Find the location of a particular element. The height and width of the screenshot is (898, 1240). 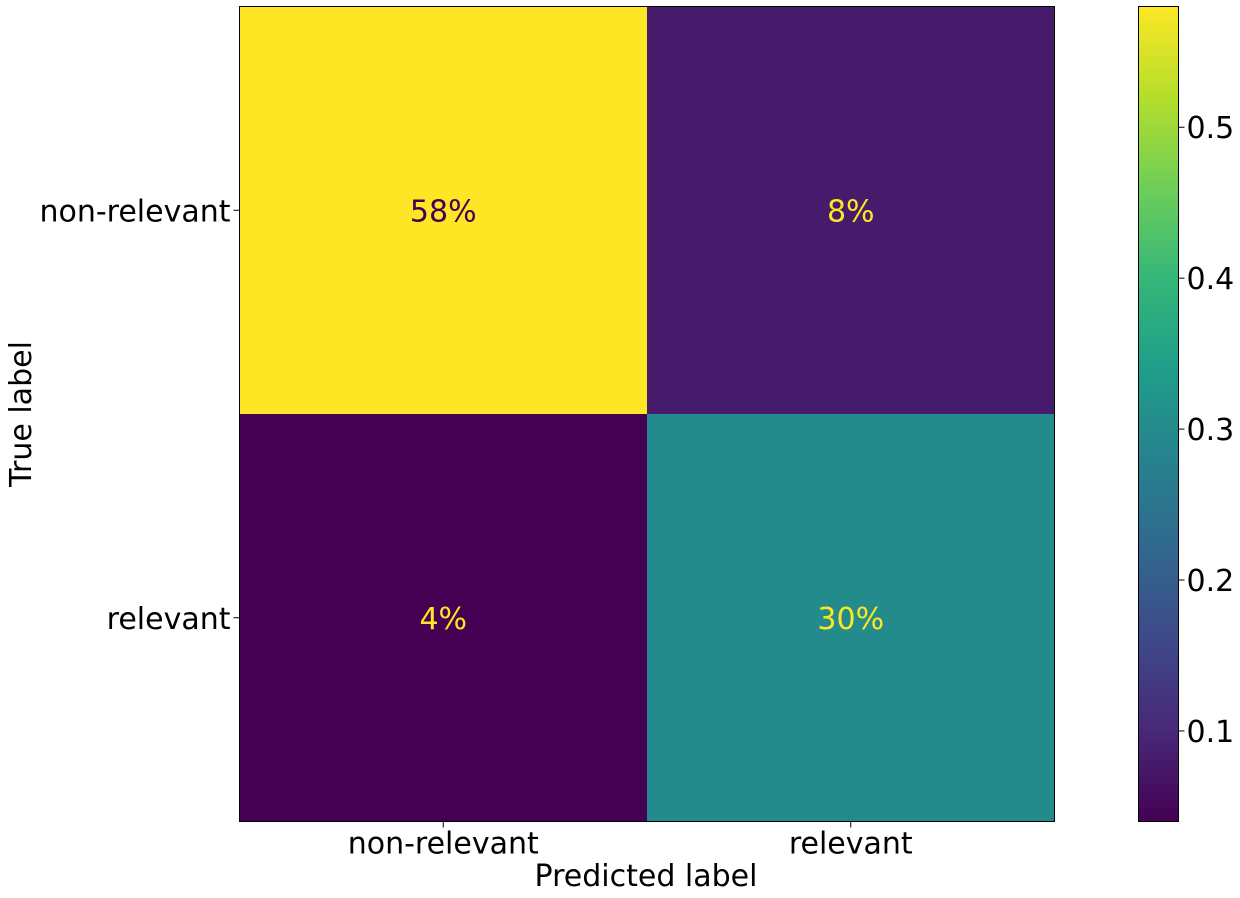

x-axis-ticks: non-relevant relevant is located at coordinates (630, 841).